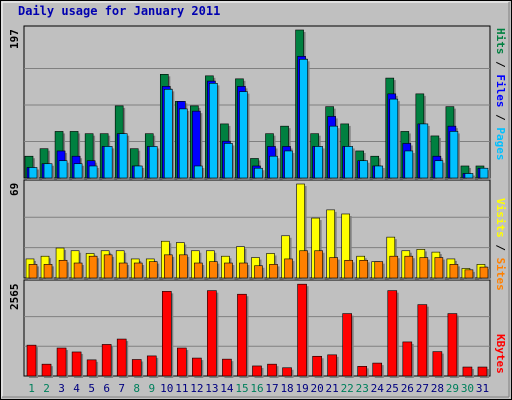  I want to click on legend-kbytes: KBytes, so click(500, 354).